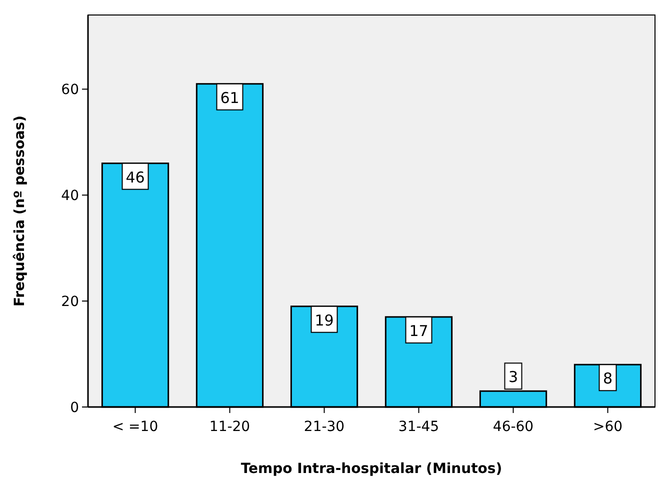  Describe the element at coordinates (513, 427) in the screenshot. I see `x-tick-label: 46-60` at that location.